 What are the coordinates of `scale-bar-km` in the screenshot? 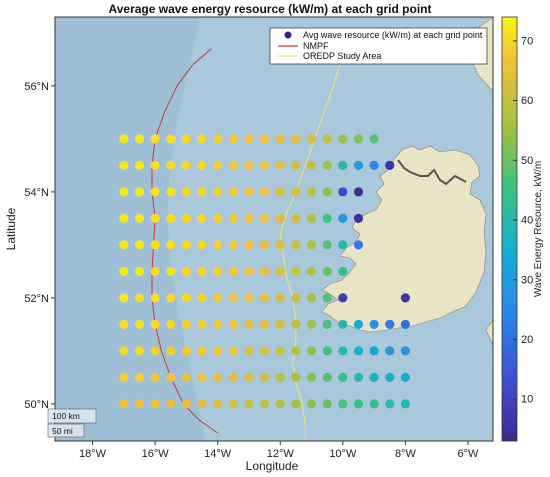 It's located at (72, 416).